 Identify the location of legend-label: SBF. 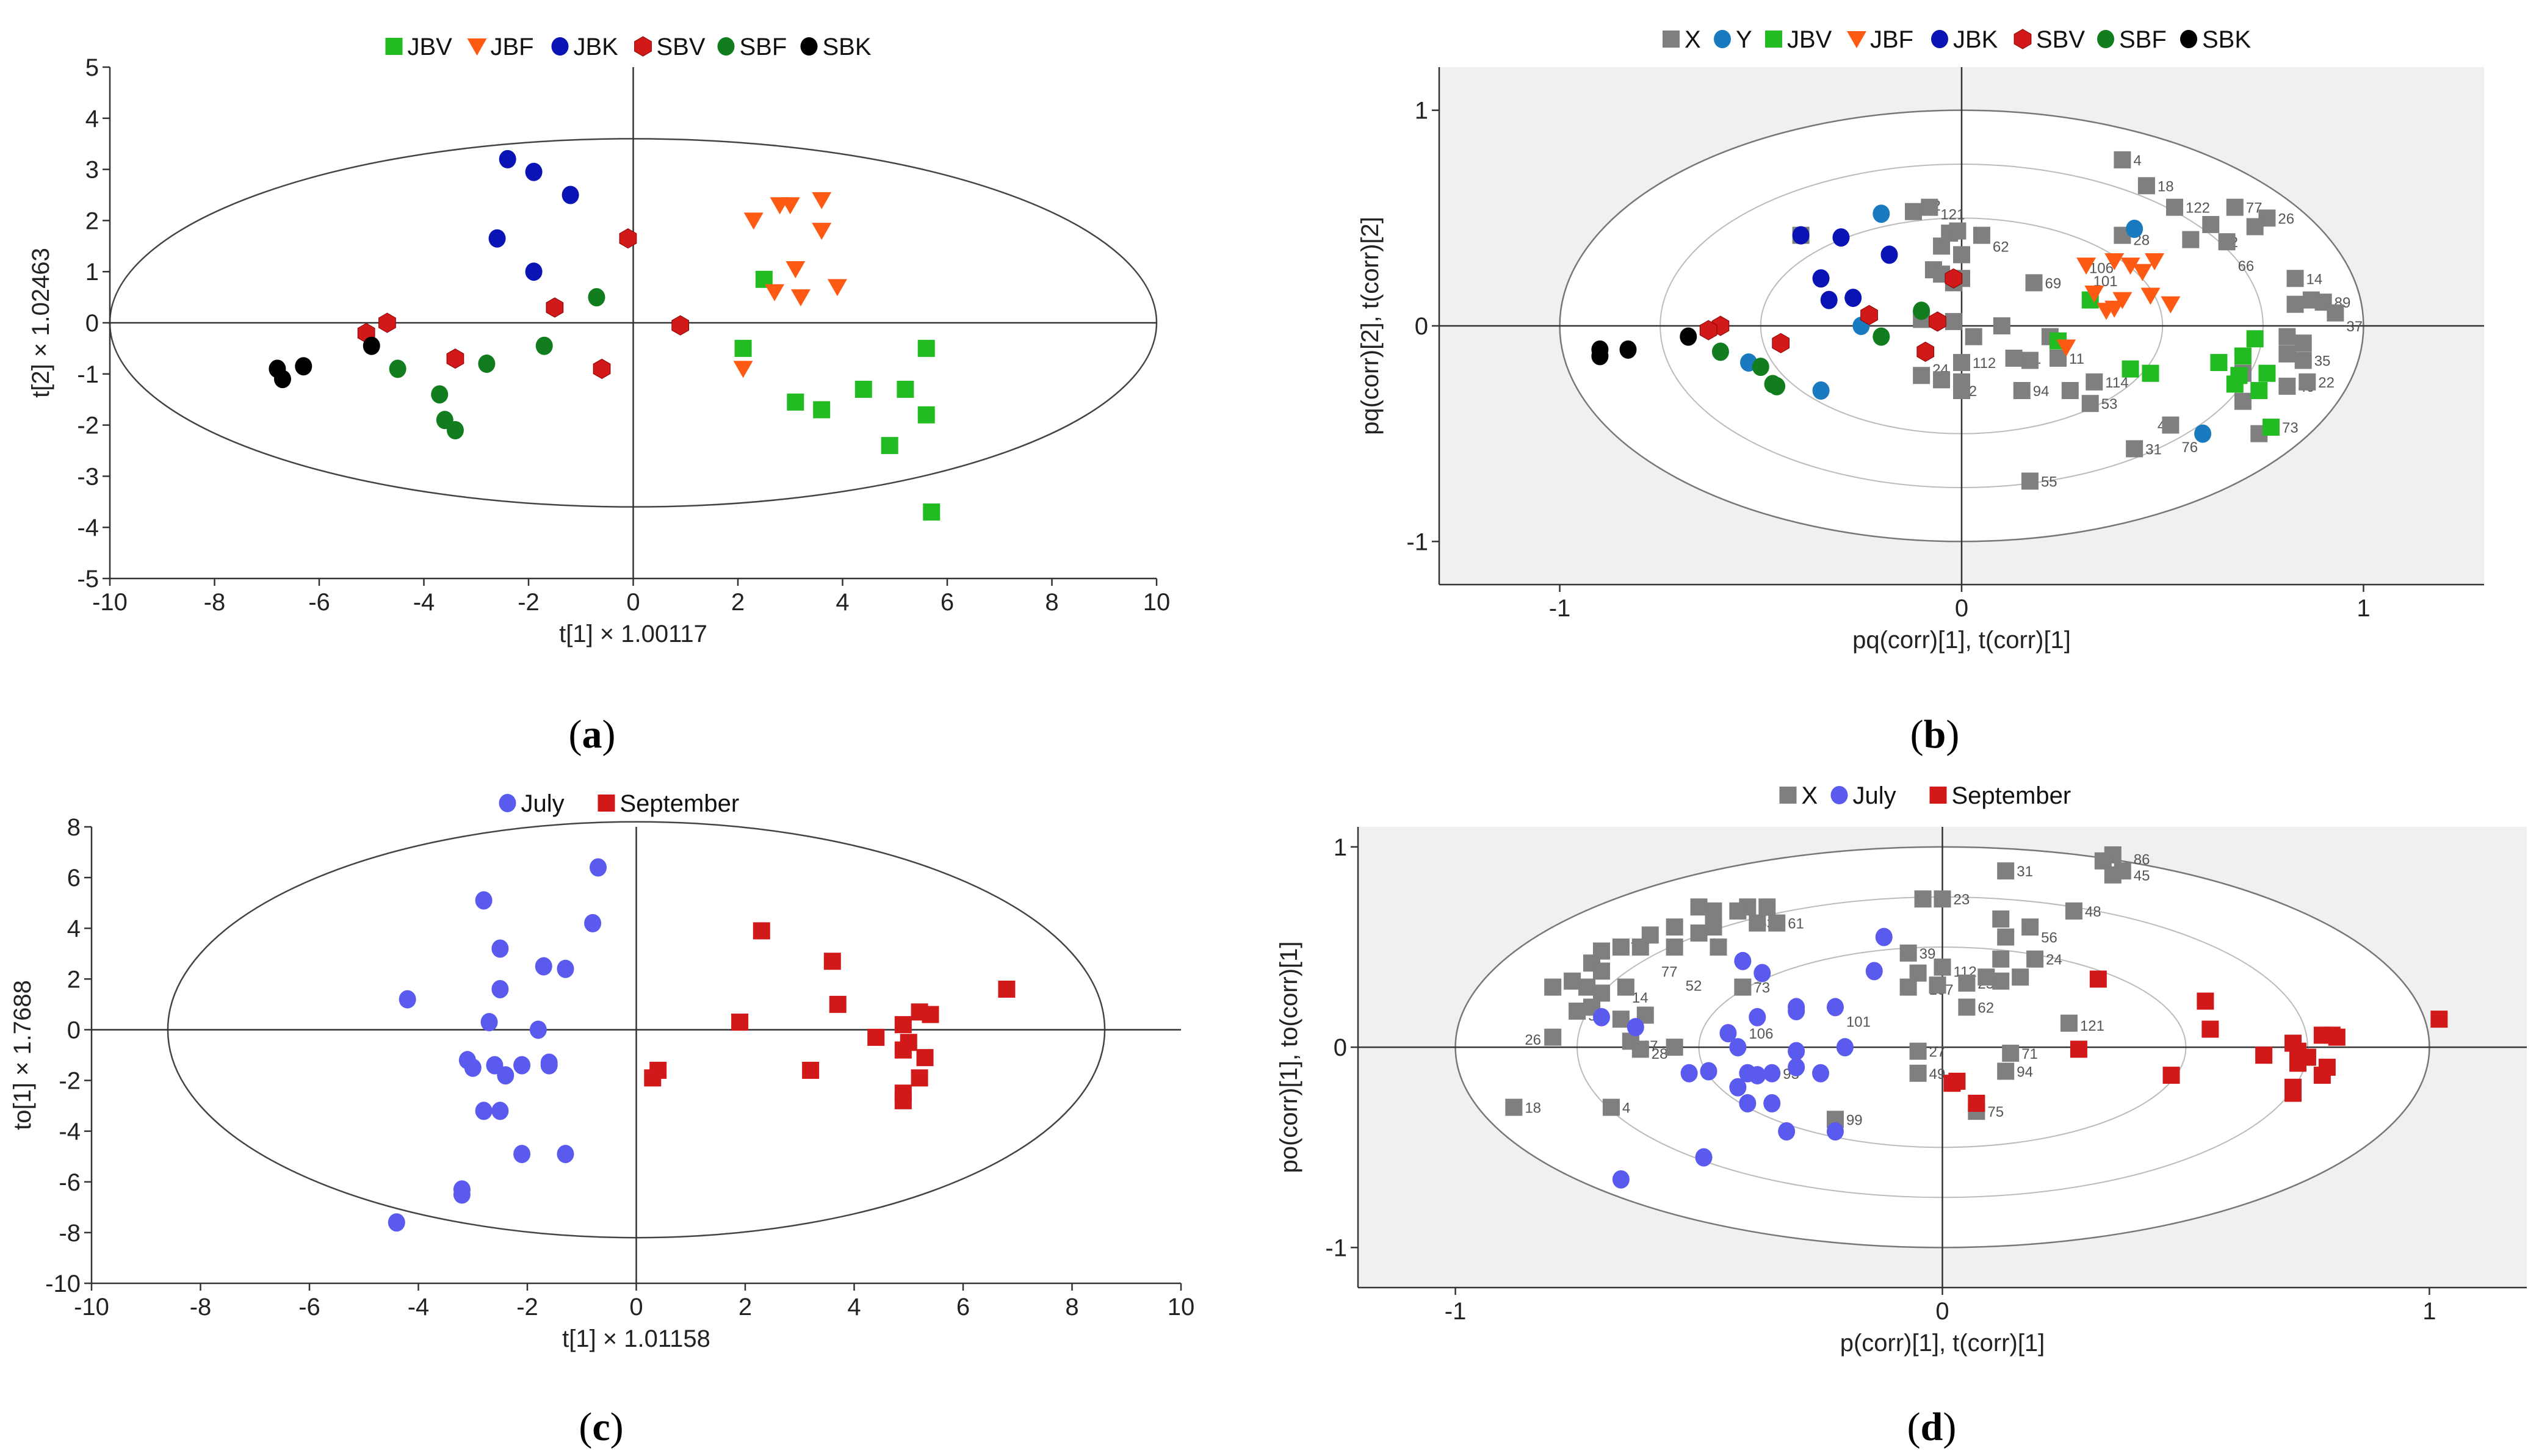
(2143, 39).